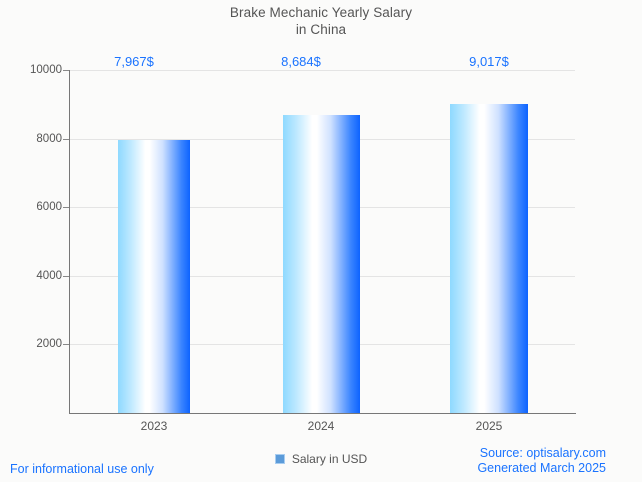  Describe the element at coordinates (154, 426) in the screenshot. I see `x-tick-label-2023: 2023` at that location.